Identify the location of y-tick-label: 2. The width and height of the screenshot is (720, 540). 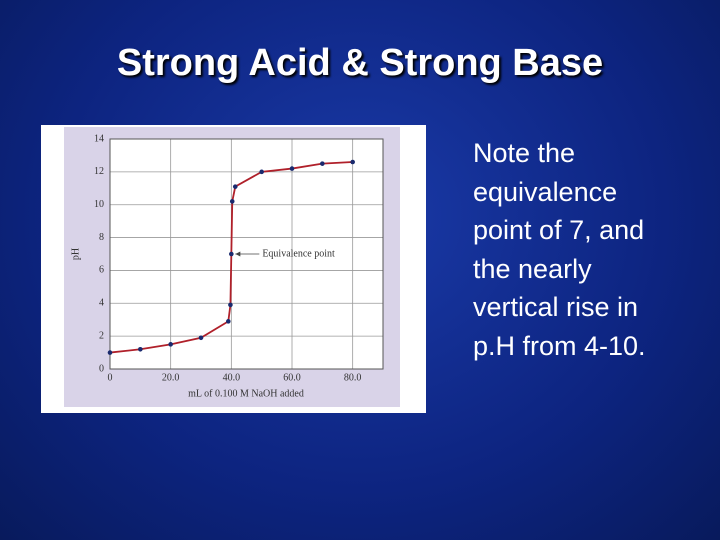
(101, 335).